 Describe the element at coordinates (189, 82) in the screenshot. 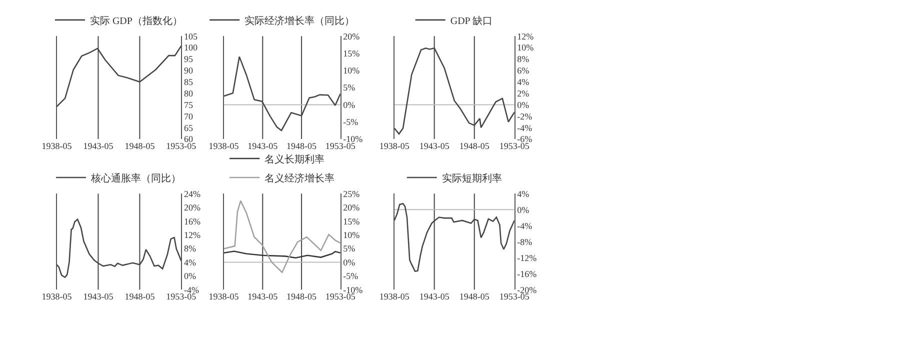

I see `y-tick-label: 85` at that location.